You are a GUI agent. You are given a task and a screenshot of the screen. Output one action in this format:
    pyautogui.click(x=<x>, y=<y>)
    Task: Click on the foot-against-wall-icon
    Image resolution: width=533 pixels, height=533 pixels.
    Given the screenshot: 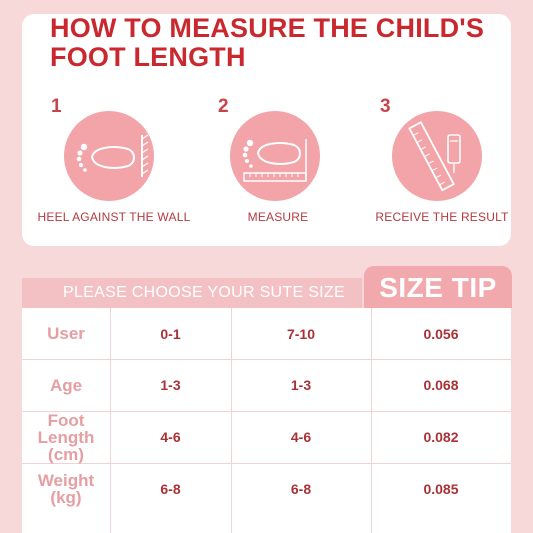 What is the action you would take?
    pyautogui.click(x=109, y=156)
    